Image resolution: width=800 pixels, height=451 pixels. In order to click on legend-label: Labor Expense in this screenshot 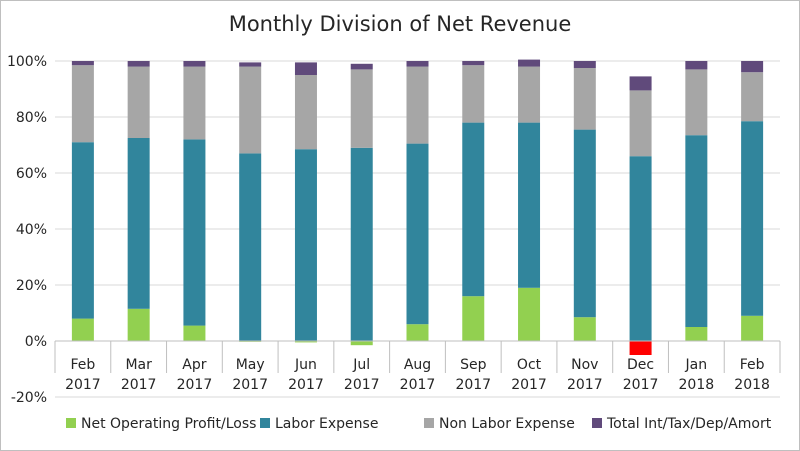, I will do `click(326, 424)`.